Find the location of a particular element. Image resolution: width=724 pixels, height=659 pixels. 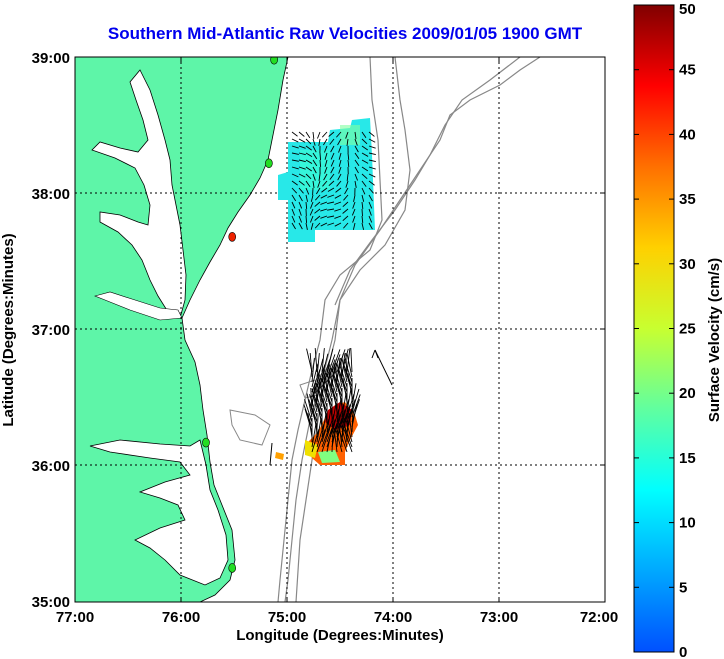

colorbar-tick-label: 35 is located at coordinates (687, 199).